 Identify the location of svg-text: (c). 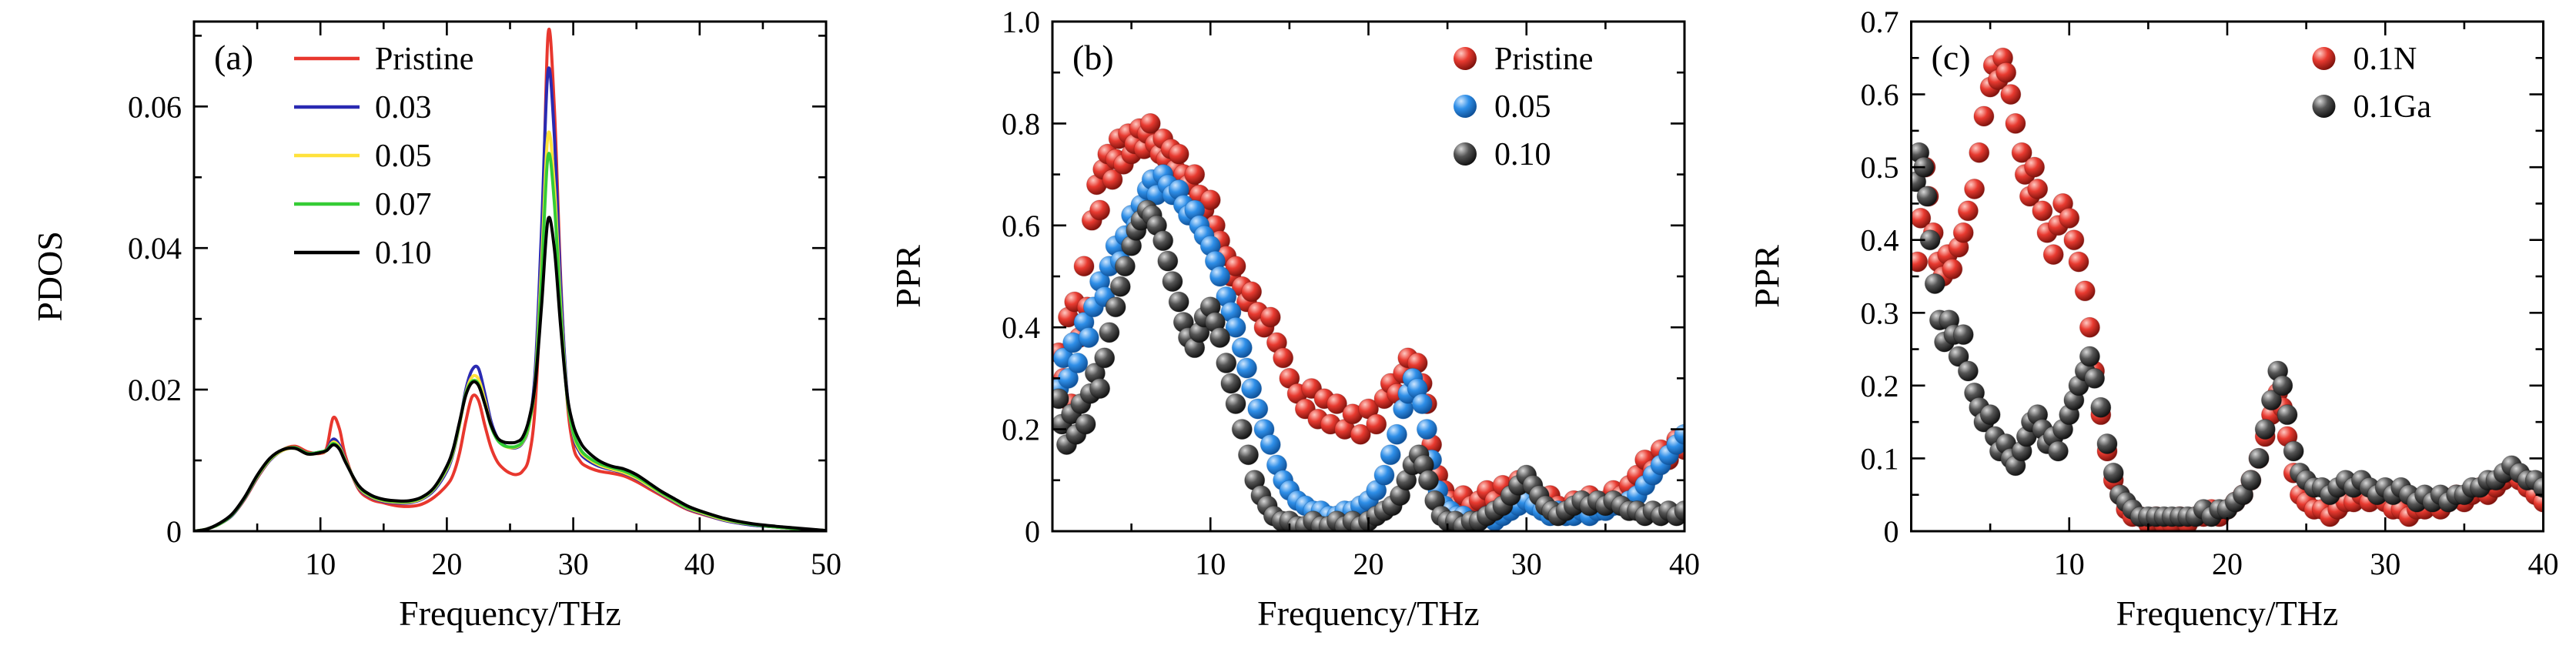
(1952, 57).